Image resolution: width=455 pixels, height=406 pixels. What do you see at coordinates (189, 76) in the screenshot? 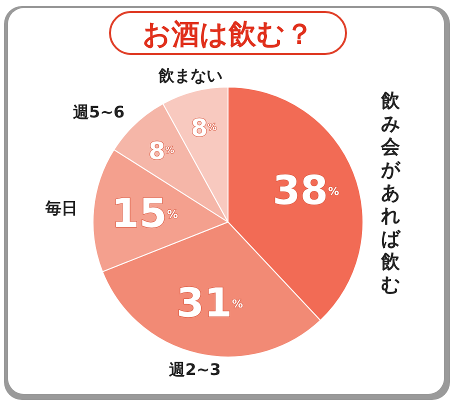
I see `slice-label: 飲まない` at bounding box center [189, 76].